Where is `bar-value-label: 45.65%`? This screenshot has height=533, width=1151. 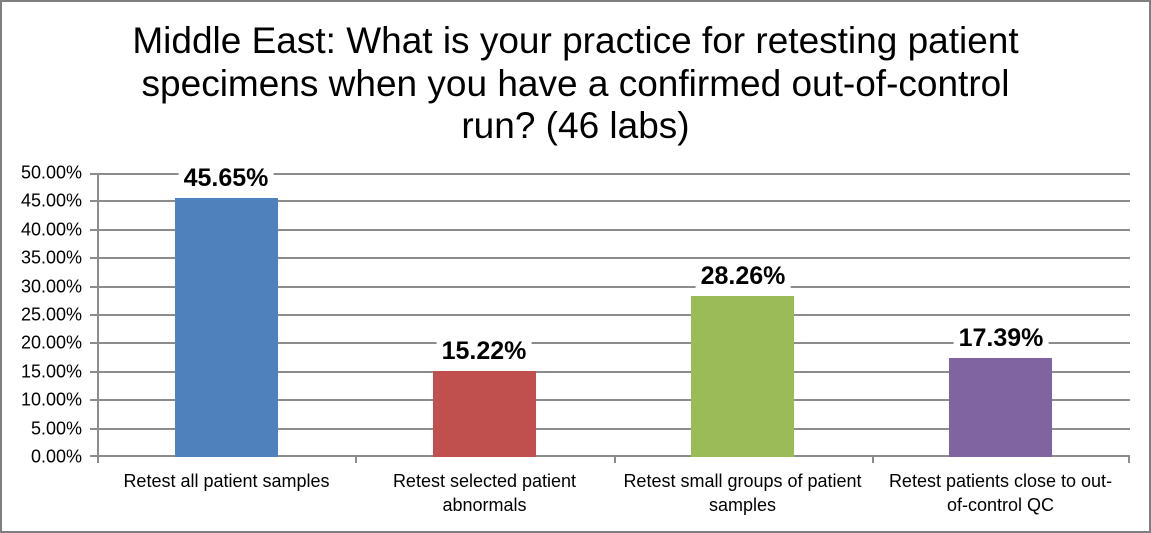
bar-value-label: 45.65% is located at coordinates (226, 178).